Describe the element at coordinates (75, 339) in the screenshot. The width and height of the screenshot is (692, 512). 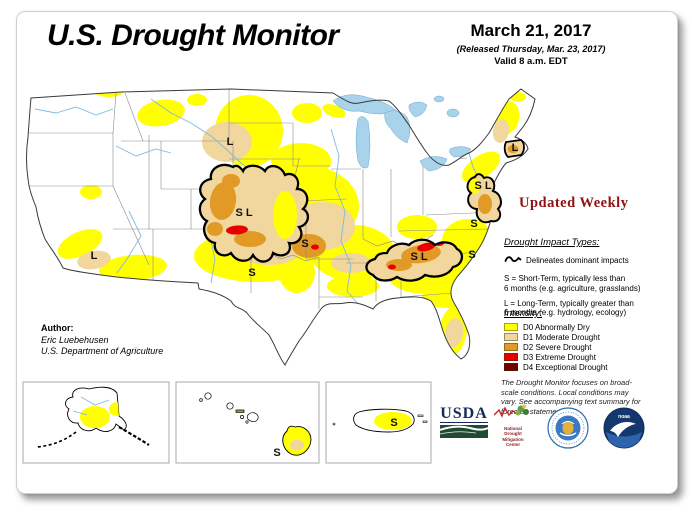
I see `author-name: Eric Luebehusen` at that location.